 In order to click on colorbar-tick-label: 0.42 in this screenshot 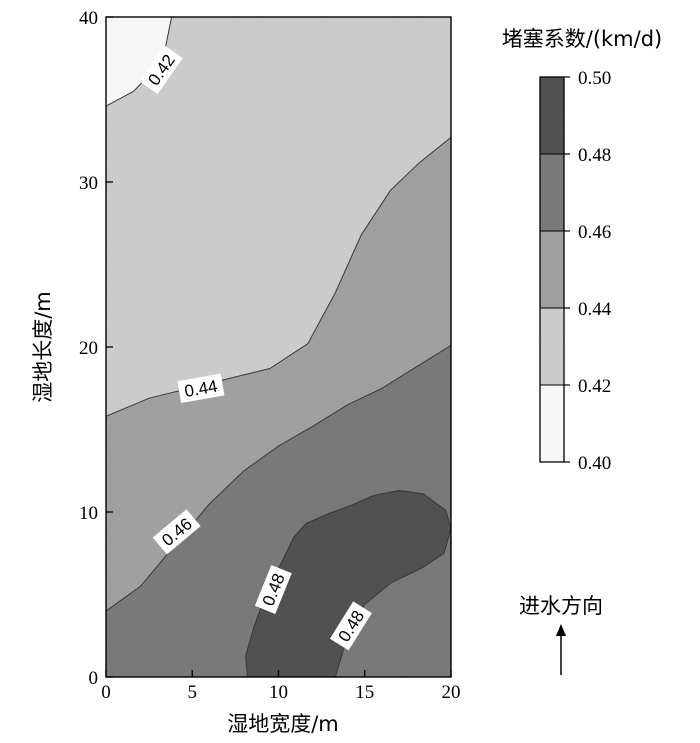, I will do `click(594, 386)`.